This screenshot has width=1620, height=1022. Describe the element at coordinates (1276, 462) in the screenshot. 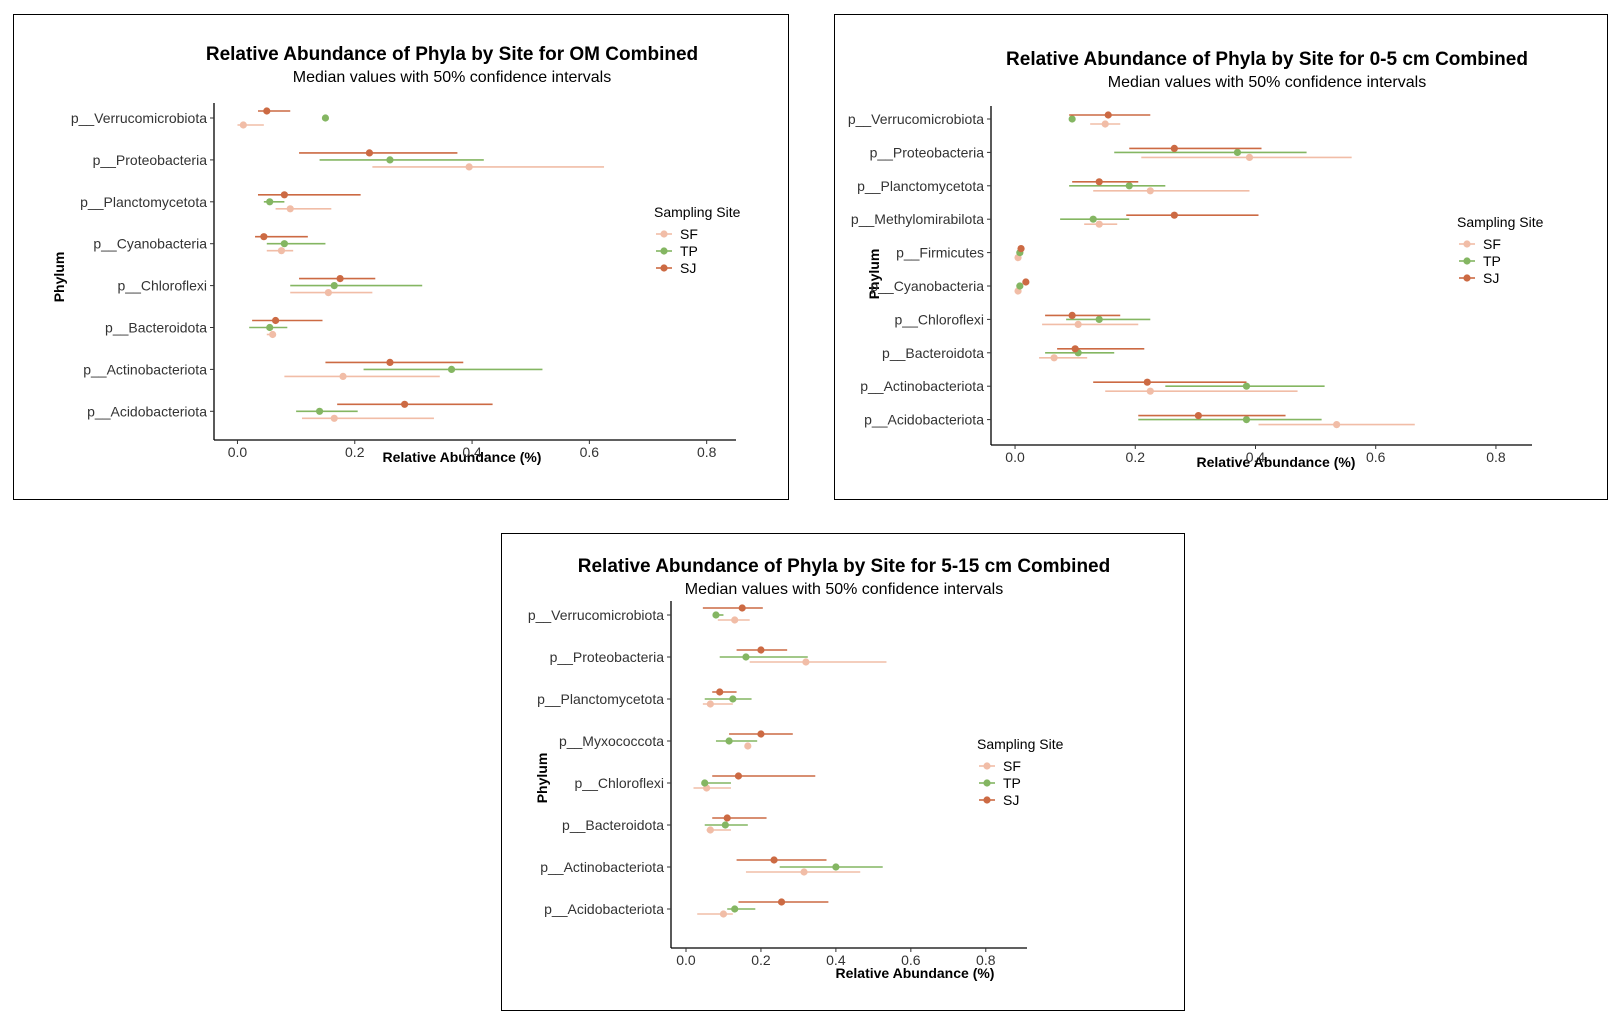

I see `x-axis-title: Relative Abundance (%)` at that location.